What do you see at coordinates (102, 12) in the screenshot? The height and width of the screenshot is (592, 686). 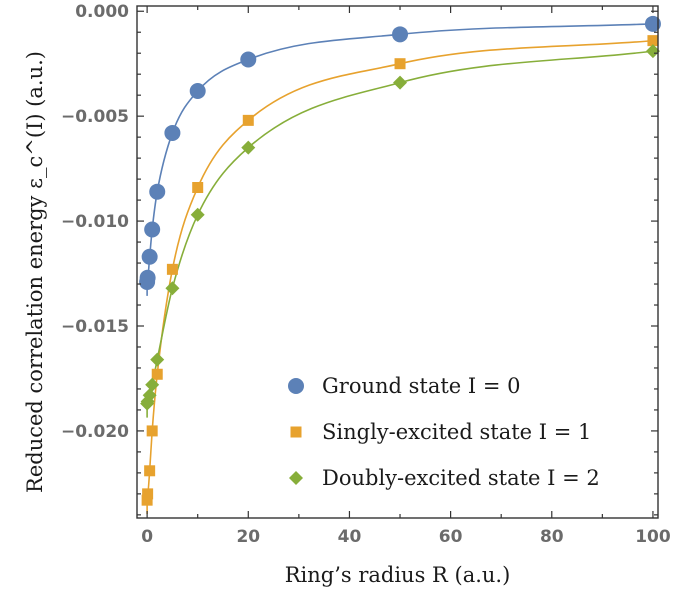 I see `y-tick-label: 0.000` at bounding box center [102, 12].